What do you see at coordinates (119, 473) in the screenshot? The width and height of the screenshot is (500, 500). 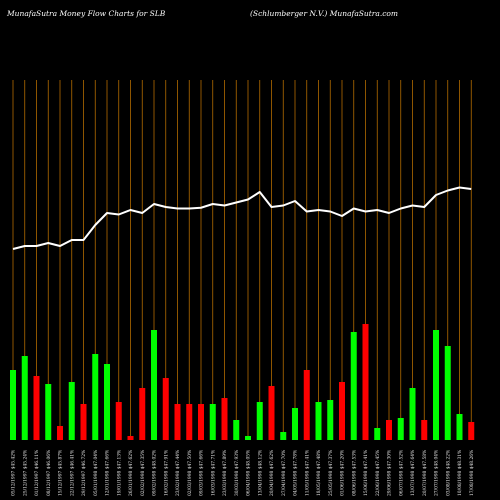 I see `x-tick-label: 19/01/1998 $47.13%` at bounding box center [119, 473].